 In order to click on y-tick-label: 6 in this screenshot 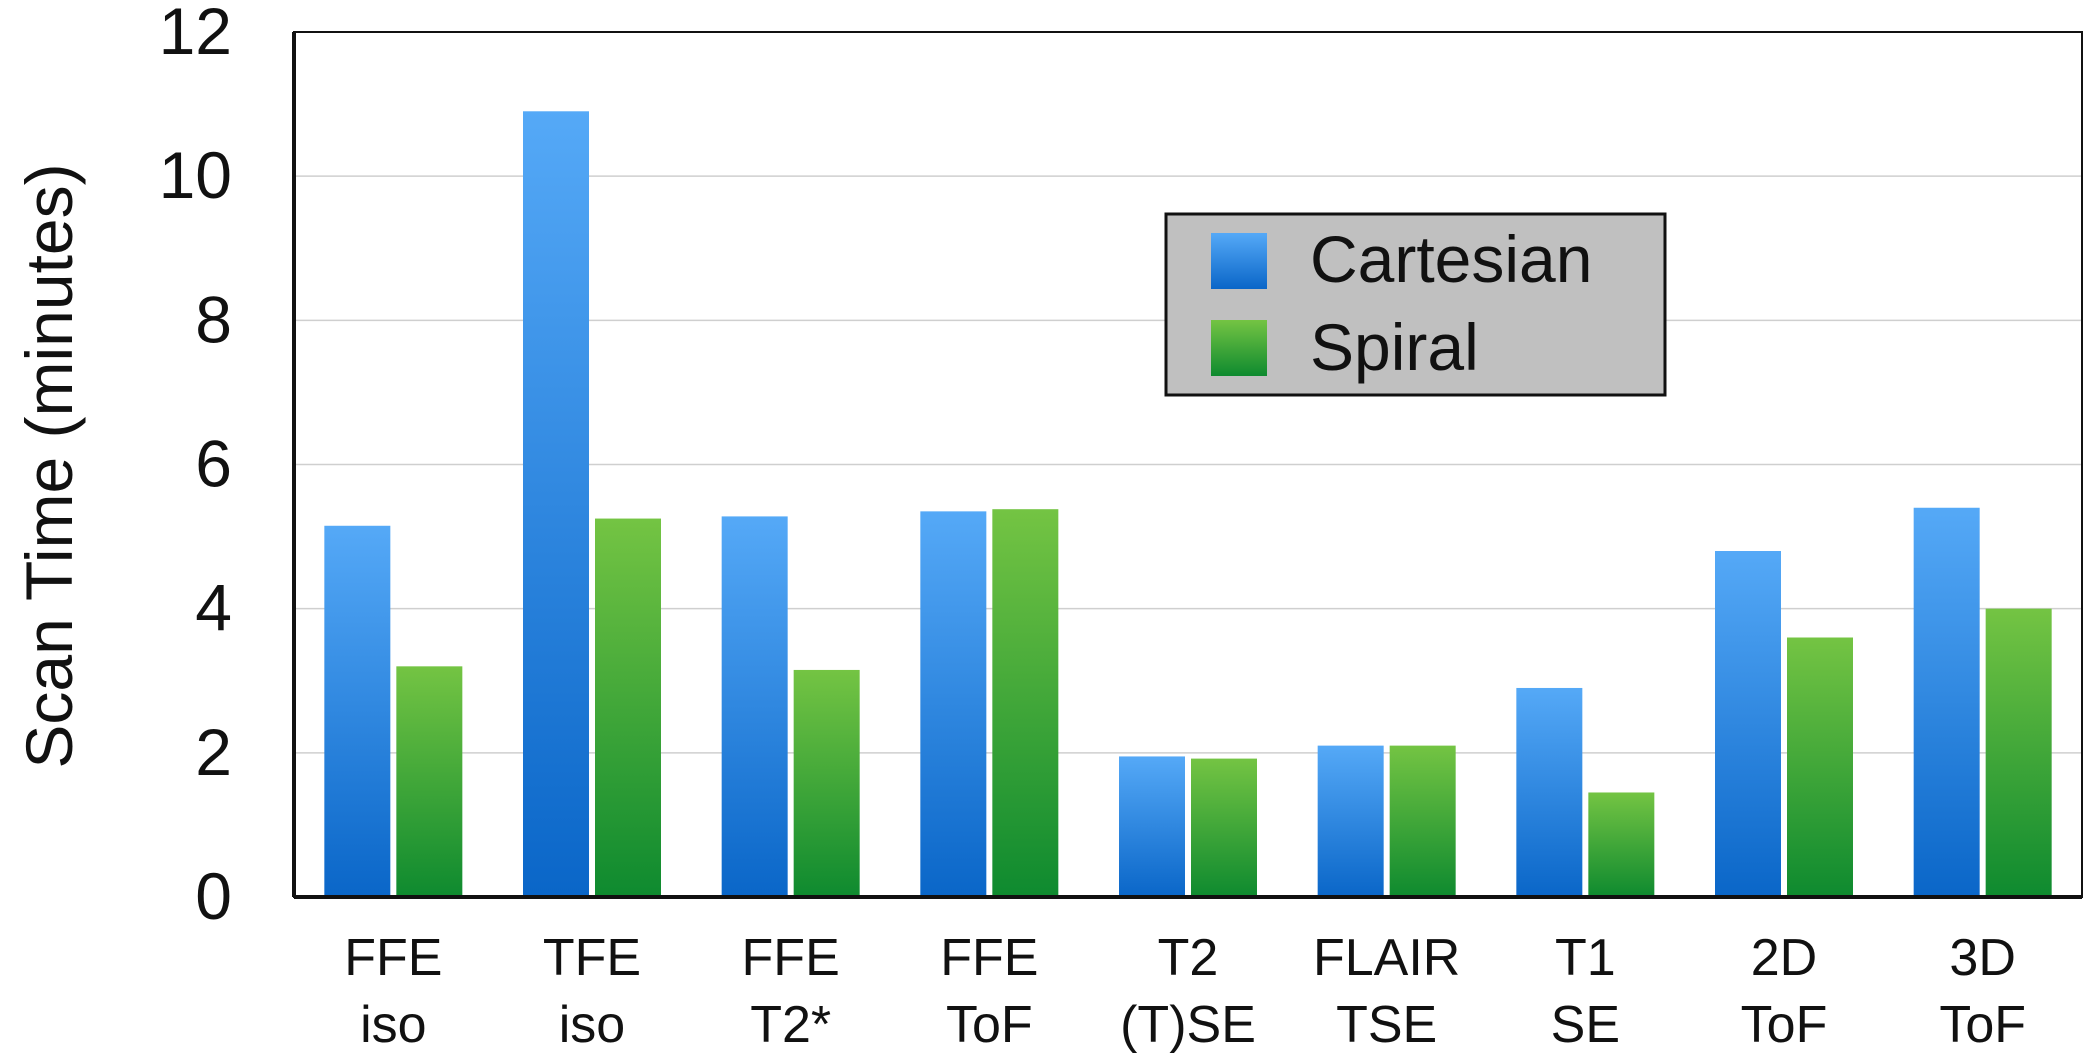, I will do `click(213, 464)`.